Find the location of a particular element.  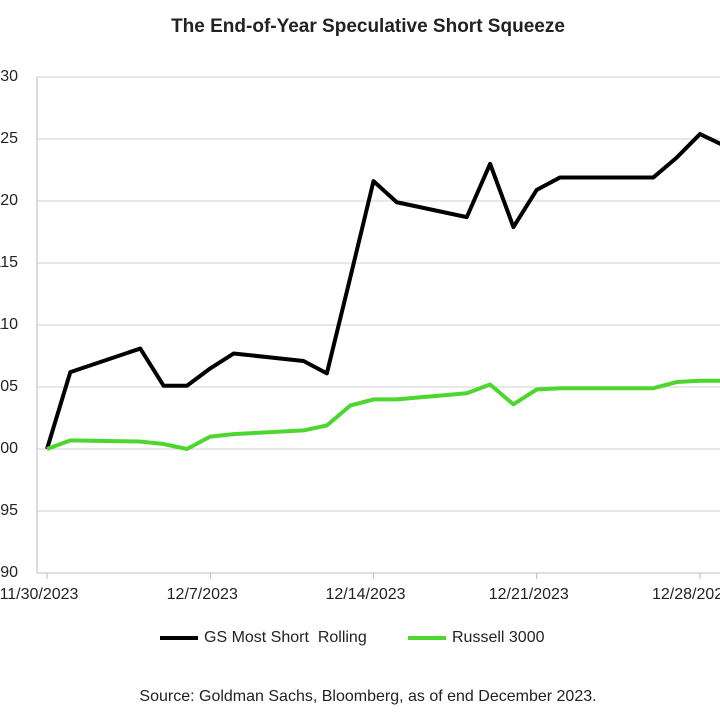

y-tick-label: 120 is located at coordinates (9, 200).